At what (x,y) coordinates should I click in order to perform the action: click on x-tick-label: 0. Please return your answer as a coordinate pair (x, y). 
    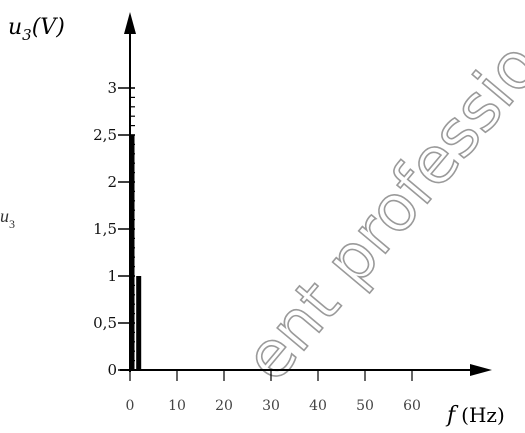
    Looking at the image, I should click on (130, 406).